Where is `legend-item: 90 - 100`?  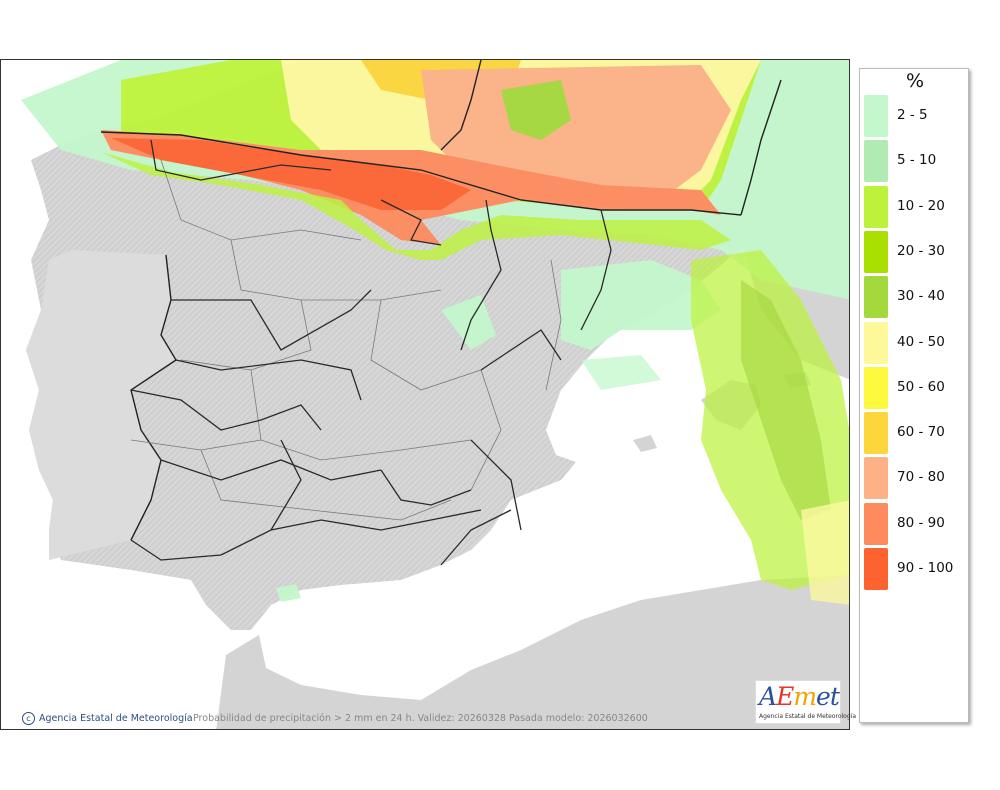
legend-item: 90 - 100 is located at coordinates (916, 569).